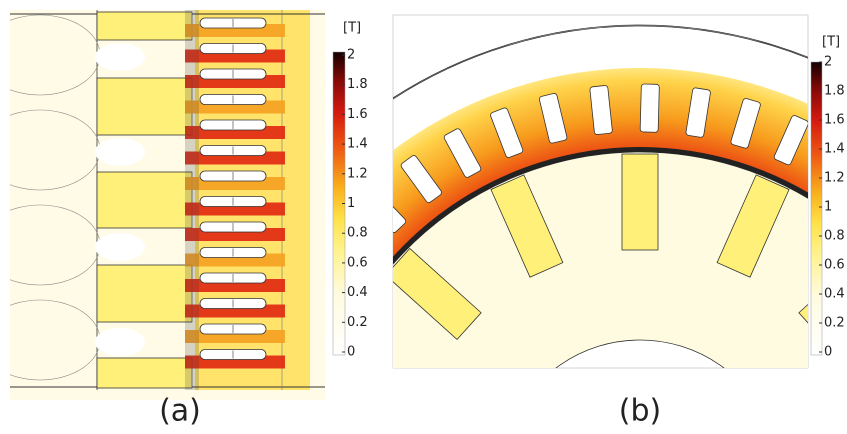 This screenshot has width=847, height=434. What do you see at coordinates (640, 411) in the screenshot?
I see `panel-label: (b)` at bounding box center [640, 411].